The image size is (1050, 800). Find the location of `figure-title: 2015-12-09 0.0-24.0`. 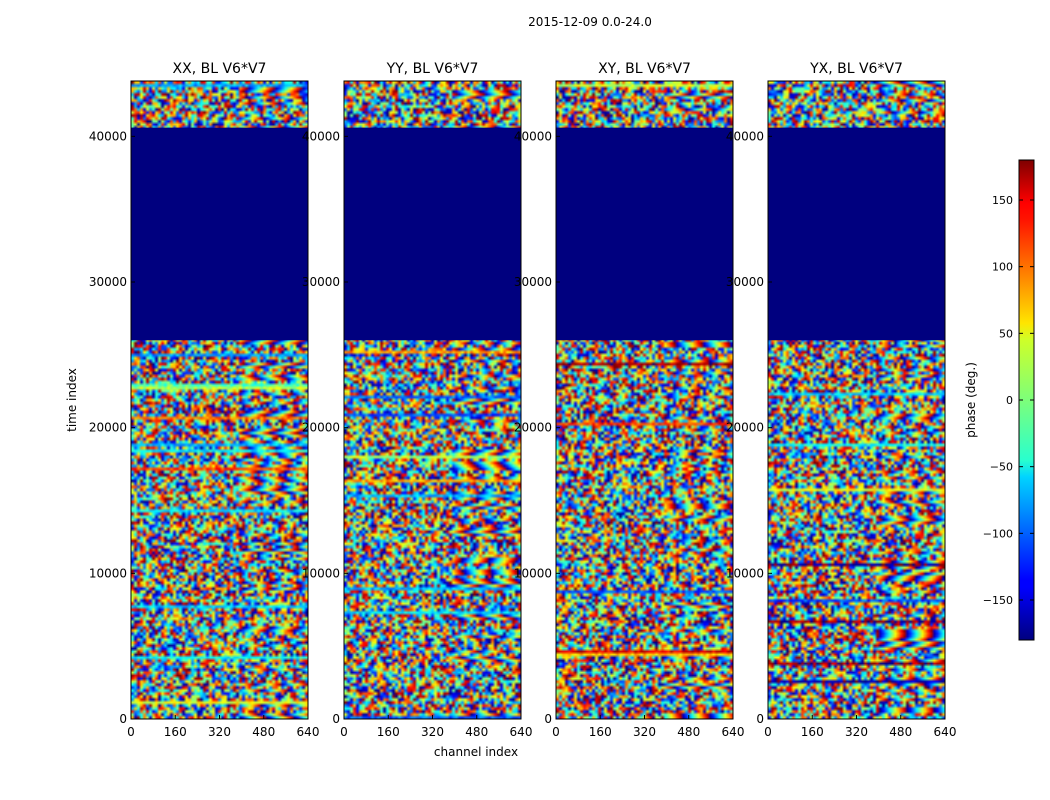

figure-title: 2015-12-09 0.0-24.0 is located at coordinates (590, 22).